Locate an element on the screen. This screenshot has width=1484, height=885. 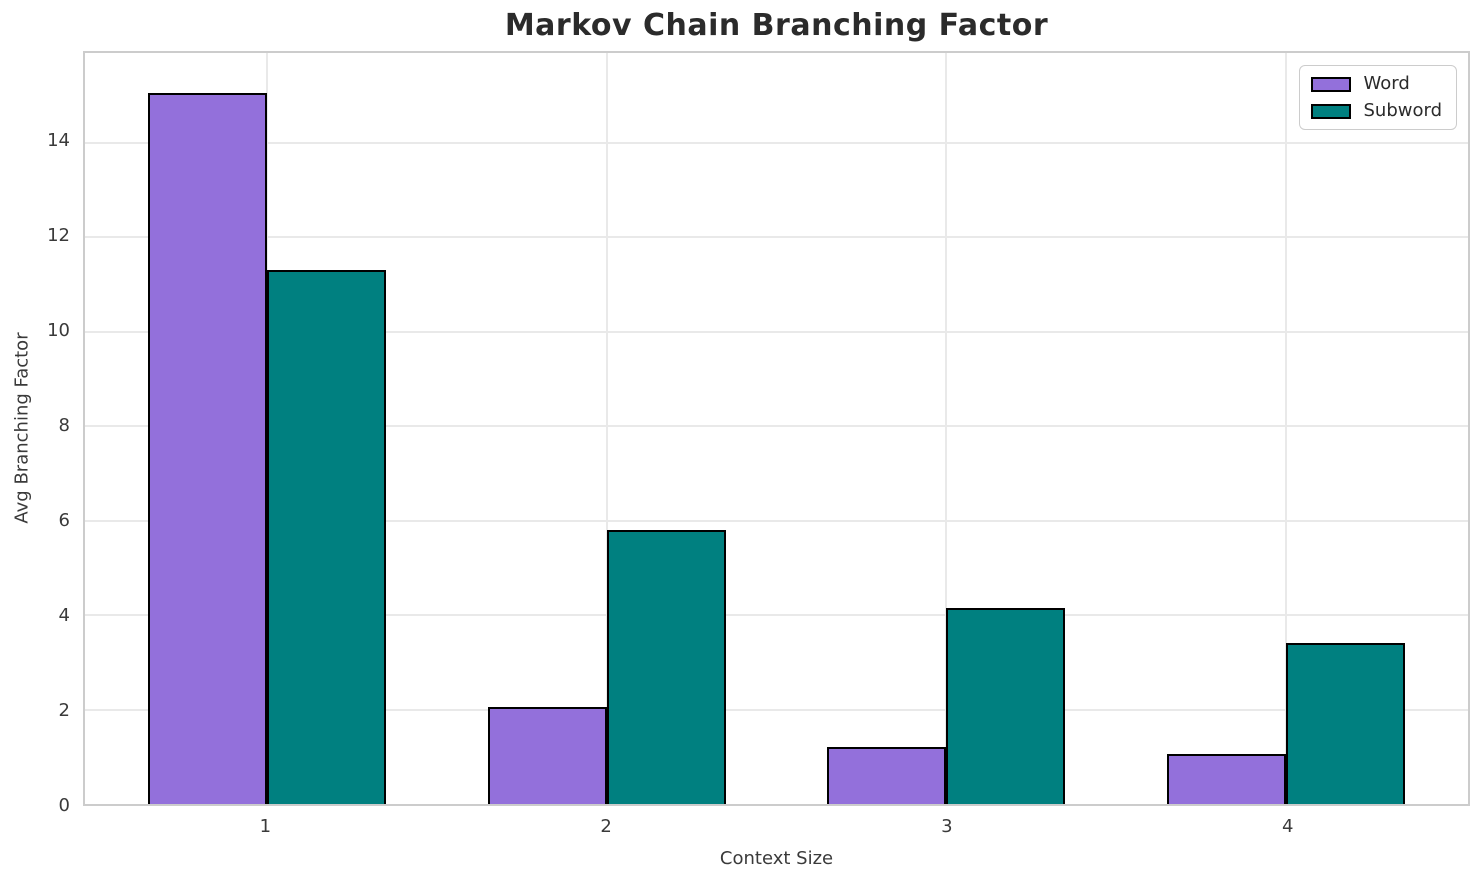
ytick-label-8: 8 is located at coordinates (64, 426).